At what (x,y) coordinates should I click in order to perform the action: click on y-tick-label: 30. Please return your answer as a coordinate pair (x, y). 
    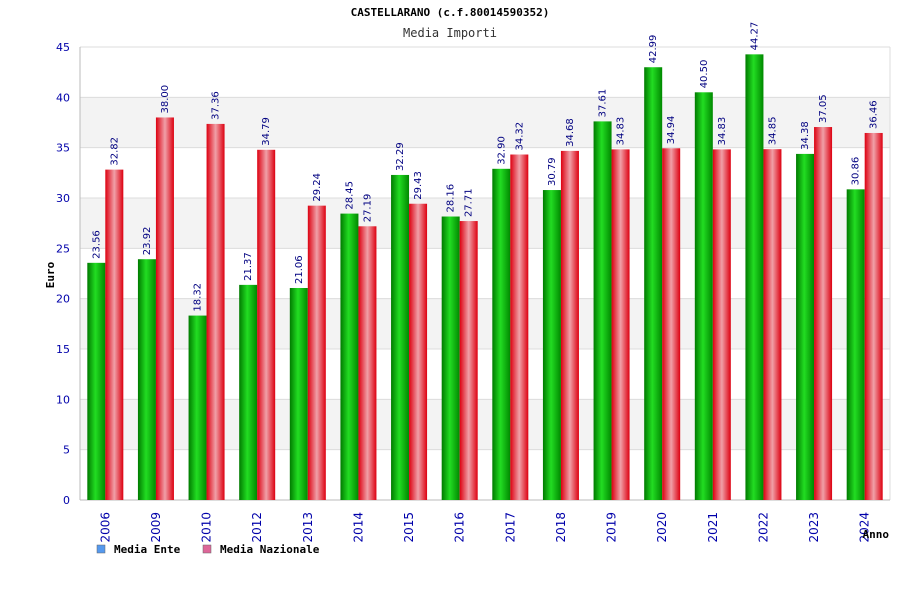
    Looking at the image, I should click on (63, 198).